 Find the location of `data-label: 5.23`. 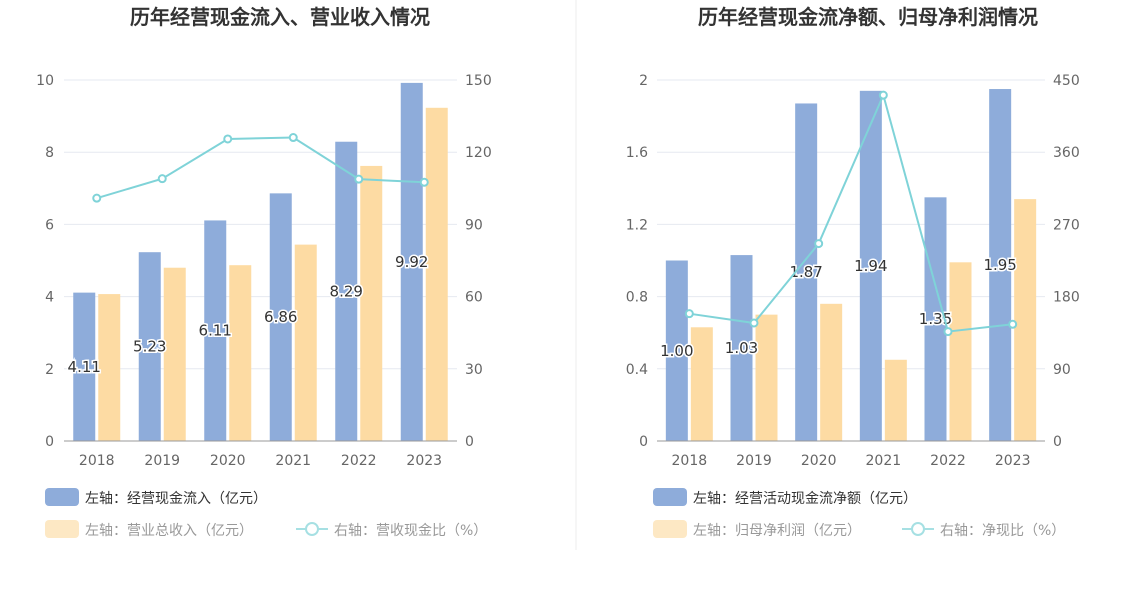

data-label: 5.23 is located at coordinates (149, 347).